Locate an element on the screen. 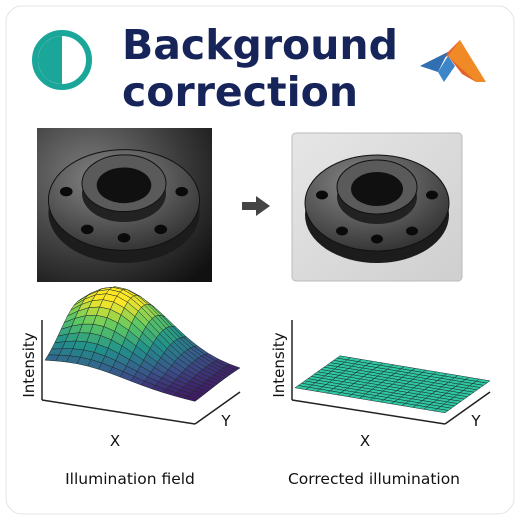 This screenshot has height=520, width=520. title-line: correction is located at coordinates (240, 92).